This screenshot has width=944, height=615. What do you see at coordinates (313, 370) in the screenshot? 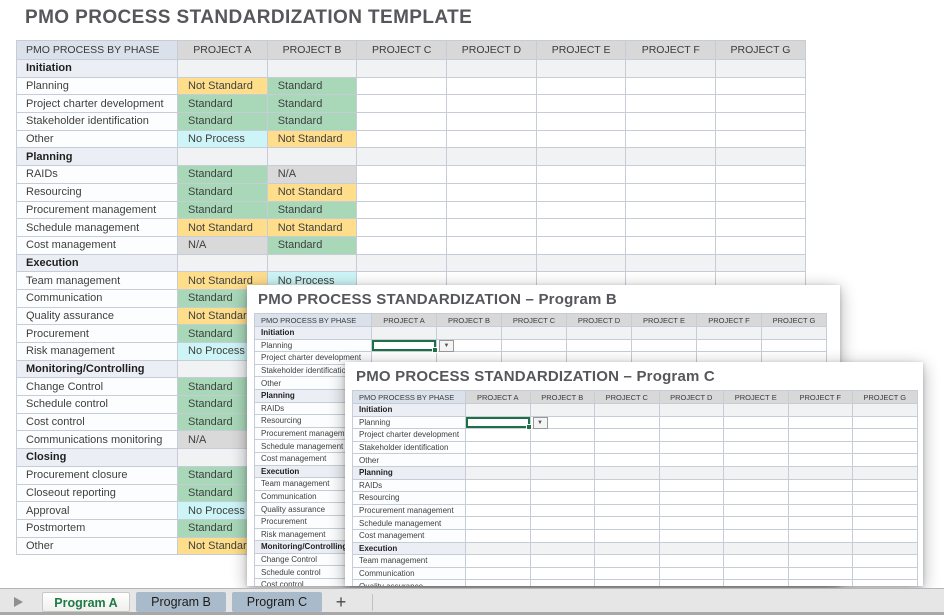
I see `row-label: Stakeholder identification` at bounding box center [313, 370].